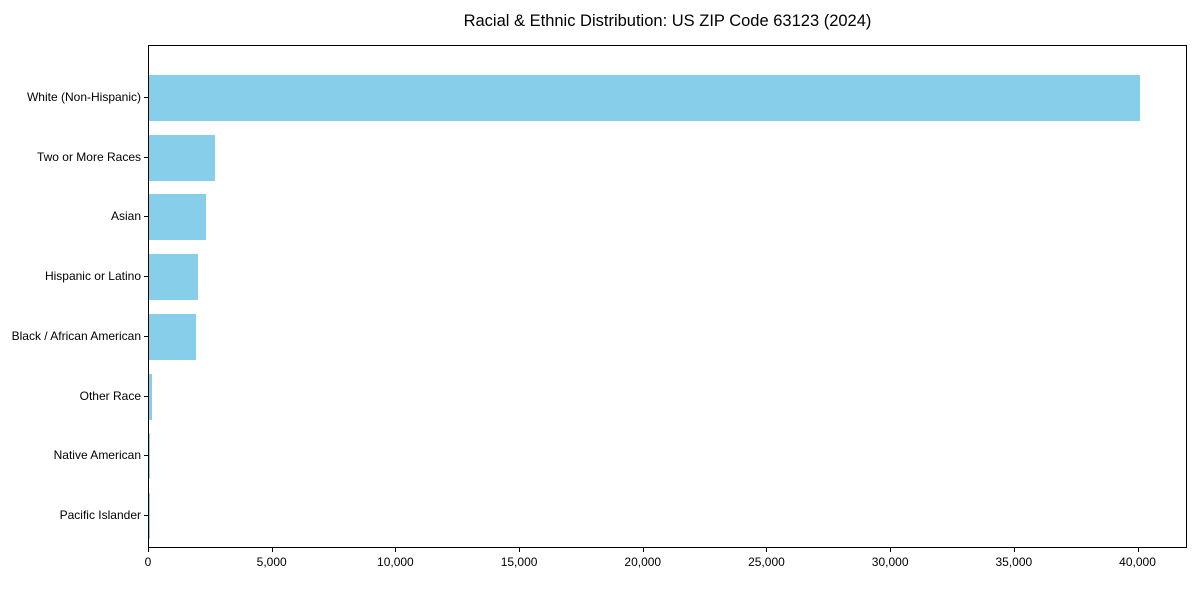 The height and width of the screenshot is (600, 1200). Describe the element at coordinates (151, 396) in the screenshot. I see `bar-other-race` at that location.